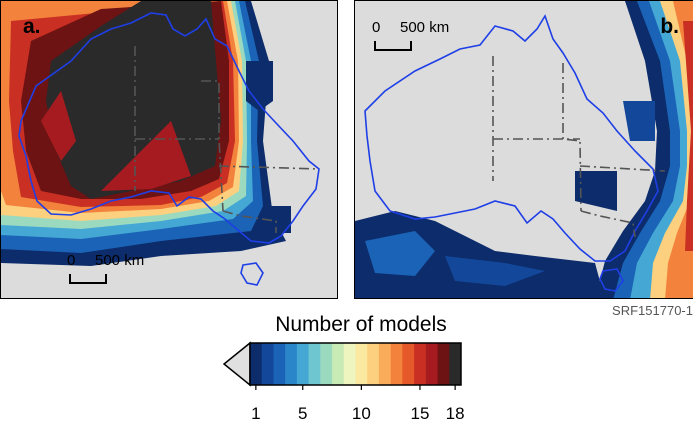 The height and width of the screenshot is (430, 693). Describe the element at coordinates (256, 413) in the screenshot. I see `colorbar-tick-label: 1` at that location.